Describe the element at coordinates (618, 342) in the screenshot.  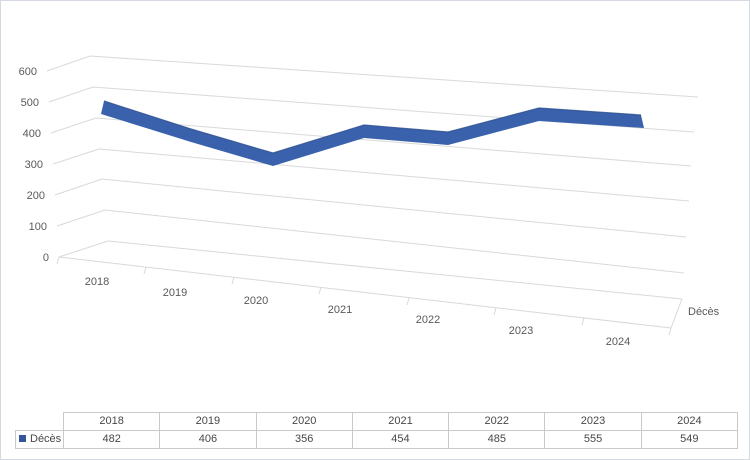
I see `x-axis-label: 2024` at that location.